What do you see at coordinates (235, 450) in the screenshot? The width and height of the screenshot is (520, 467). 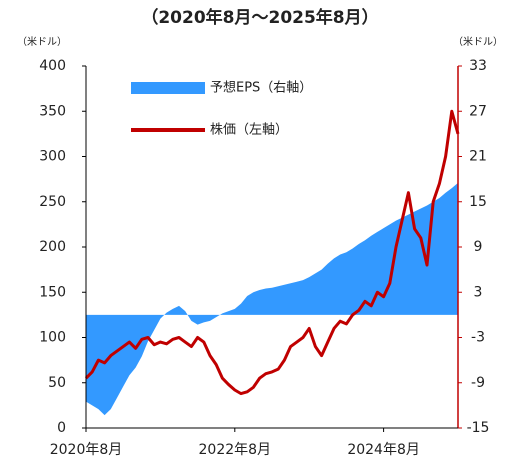 I see `x-tick-label: 2022年8月` at bounding box center [235, 450].